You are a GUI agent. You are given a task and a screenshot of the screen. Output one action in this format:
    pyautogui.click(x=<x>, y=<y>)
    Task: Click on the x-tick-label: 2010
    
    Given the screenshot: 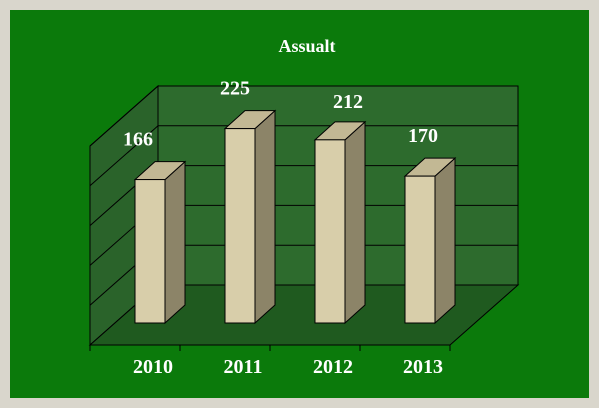 What is the action you would take?
    pyautogui.click(x=153, y=367)
    